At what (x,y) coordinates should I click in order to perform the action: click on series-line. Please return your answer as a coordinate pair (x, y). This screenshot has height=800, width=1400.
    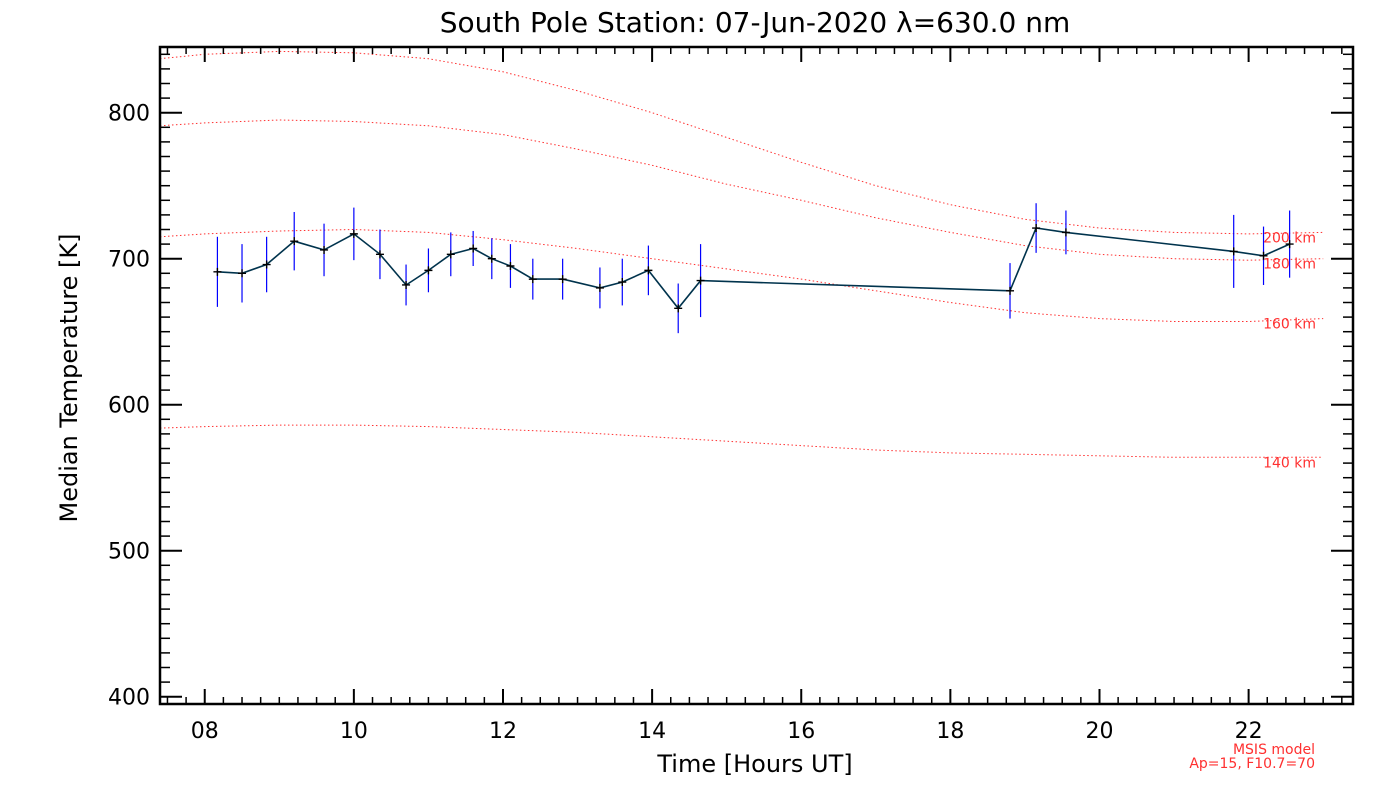
    Looking at the image, I should click on (753, 268).